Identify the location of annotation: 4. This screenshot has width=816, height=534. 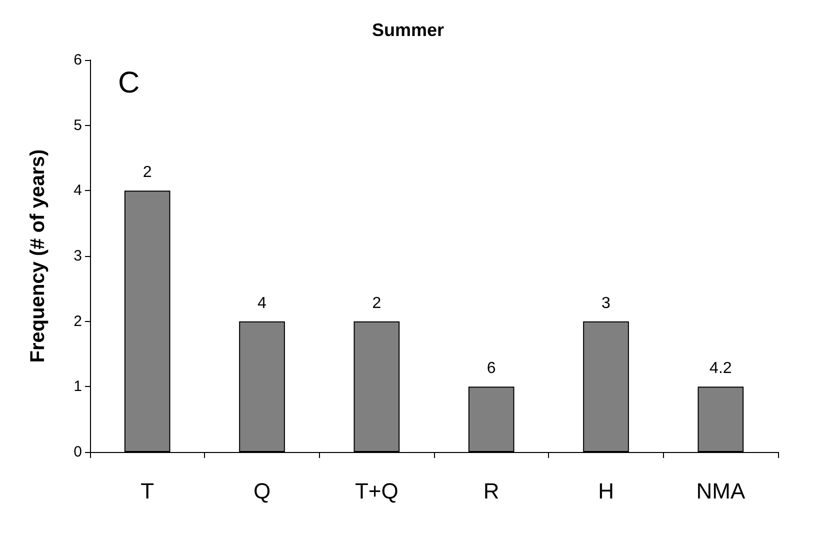
(262, 303).